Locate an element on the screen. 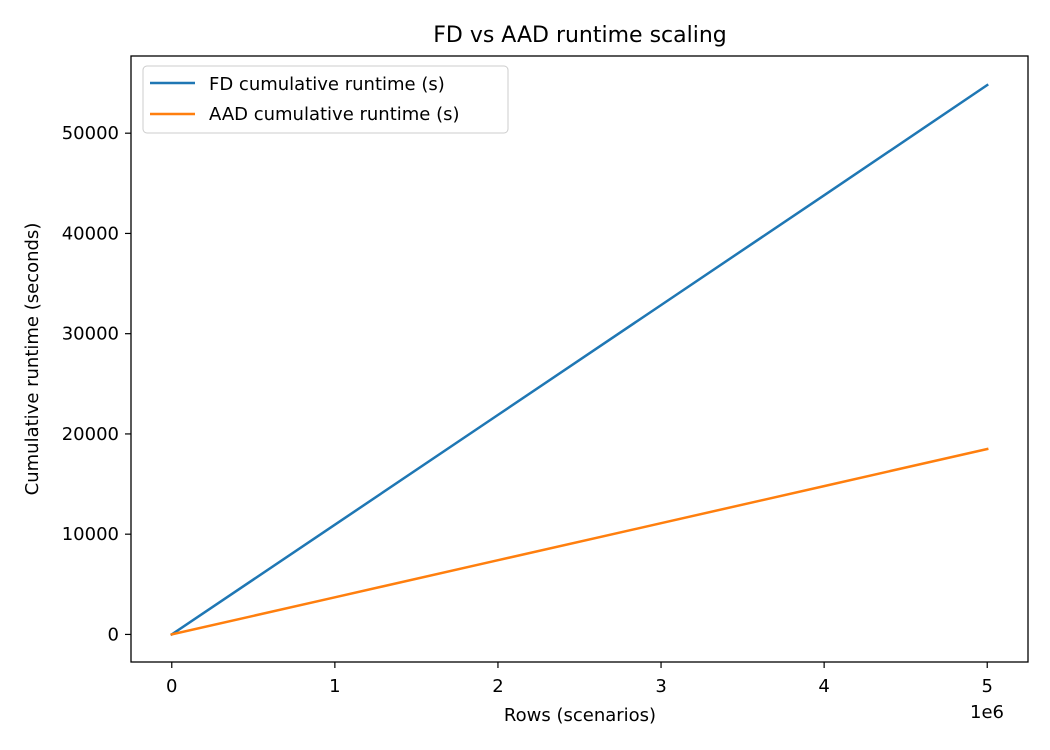  x-tick-label: 2 is located at coordinates (497, 686).